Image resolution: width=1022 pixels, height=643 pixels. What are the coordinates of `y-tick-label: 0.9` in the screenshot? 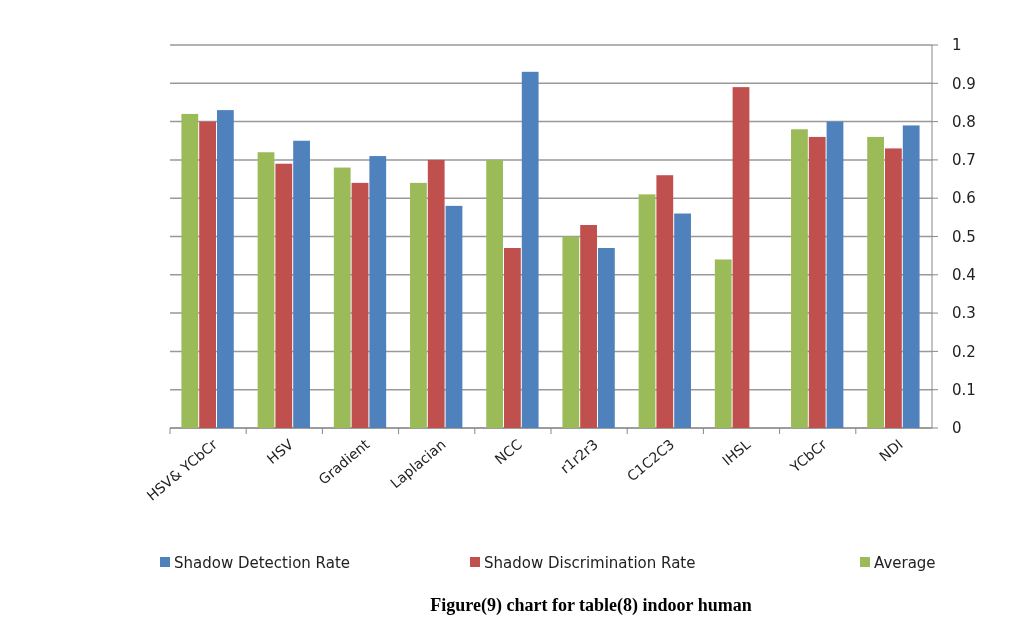 It's located at (964, 83).